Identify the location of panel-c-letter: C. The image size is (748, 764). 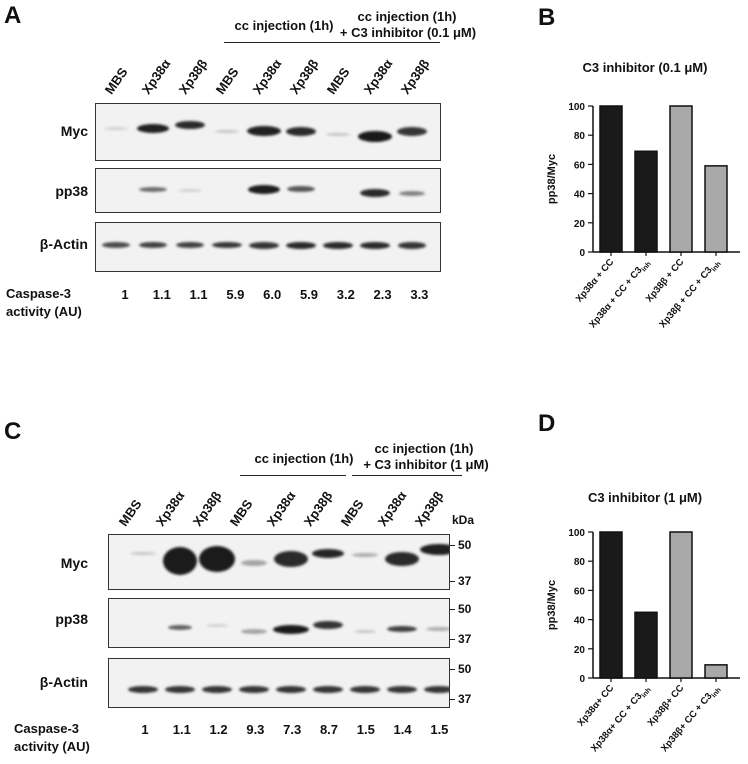
(13, 431).